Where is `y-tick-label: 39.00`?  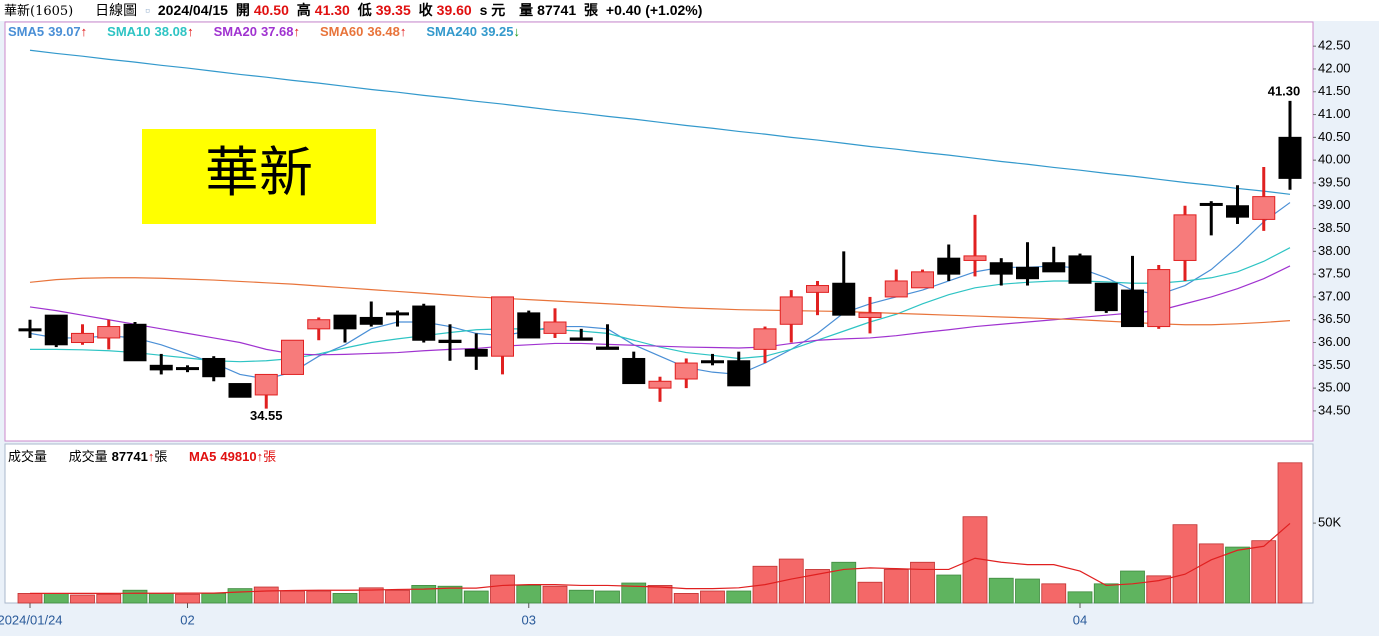 y-tick-label: 39.00 is located at coordinates (1334, 204).